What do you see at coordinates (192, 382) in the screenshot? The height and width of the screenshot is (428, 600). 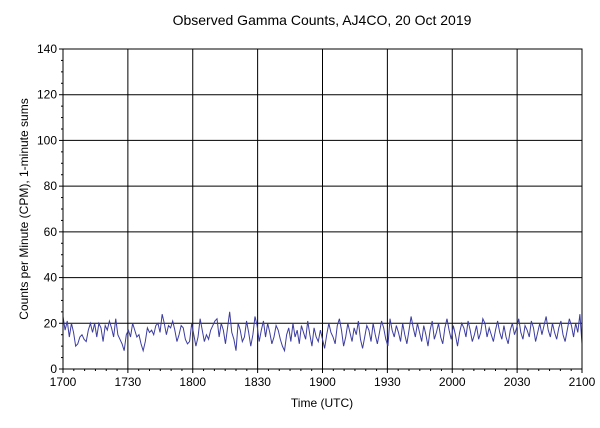 I see `x-tick-label: 1800` at bounding box center [192, 382].